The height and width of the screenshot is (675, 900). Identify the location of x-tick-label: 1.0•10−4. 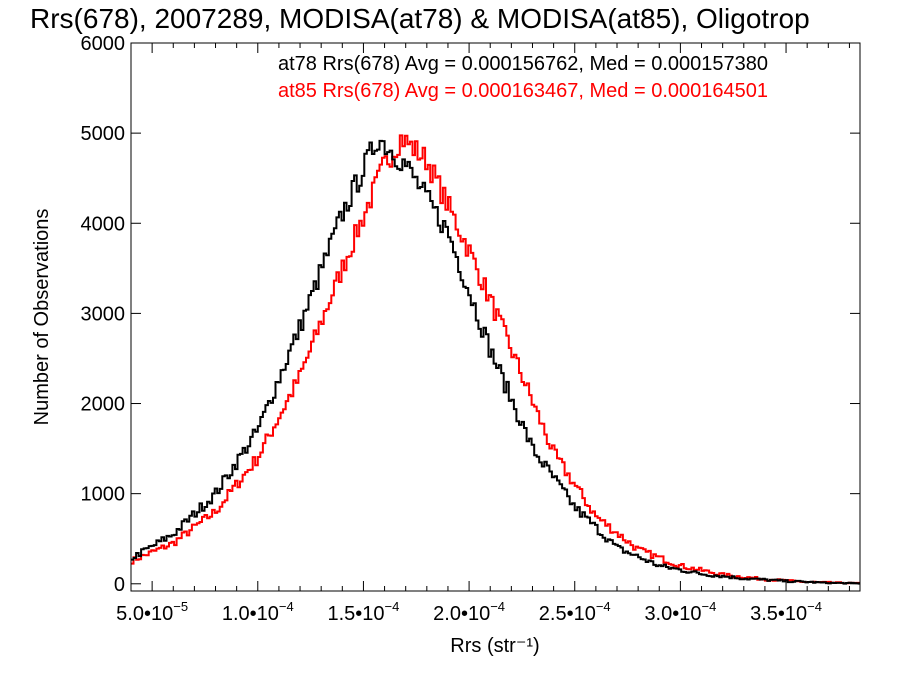
(258, 612).